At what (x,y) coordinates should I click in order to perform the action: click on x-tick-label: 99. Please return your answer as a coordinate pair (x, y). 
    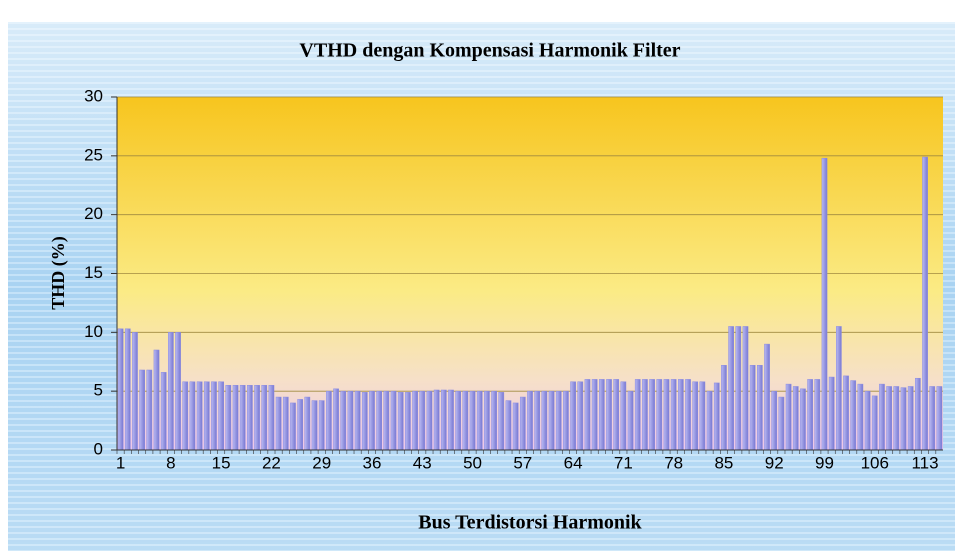
    Looking at the image, I should click on (824, 462).